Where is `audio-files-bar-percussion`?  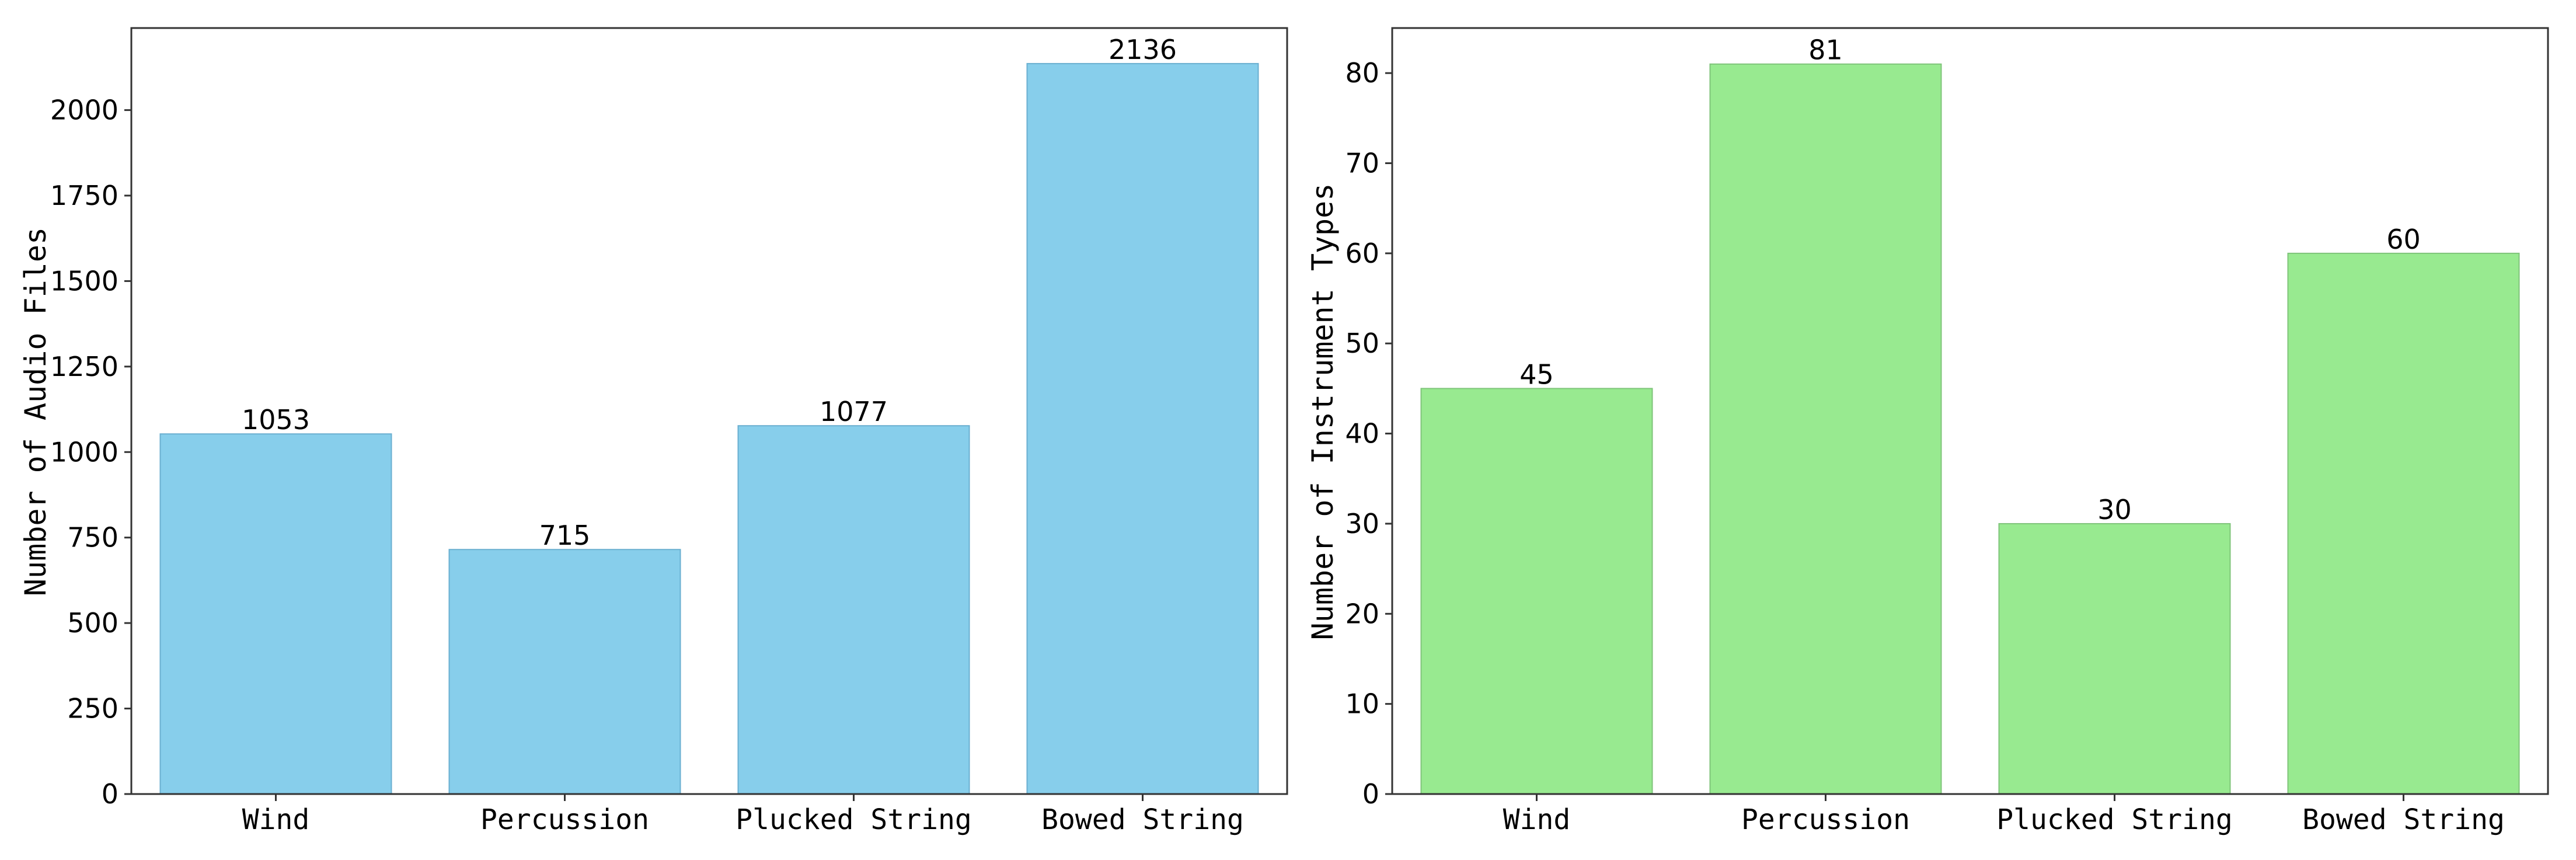 audio-files-bar-percussion is located at coordinates (564, 672).